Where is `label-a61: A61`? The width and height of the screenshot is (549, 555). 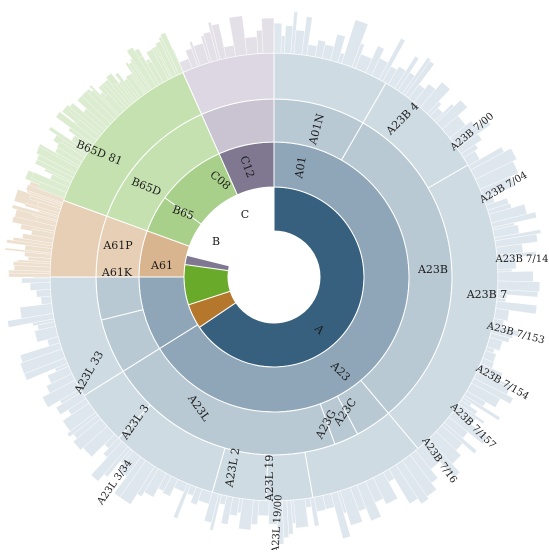
label-a61: A61 is located at coordinates (161, 265).